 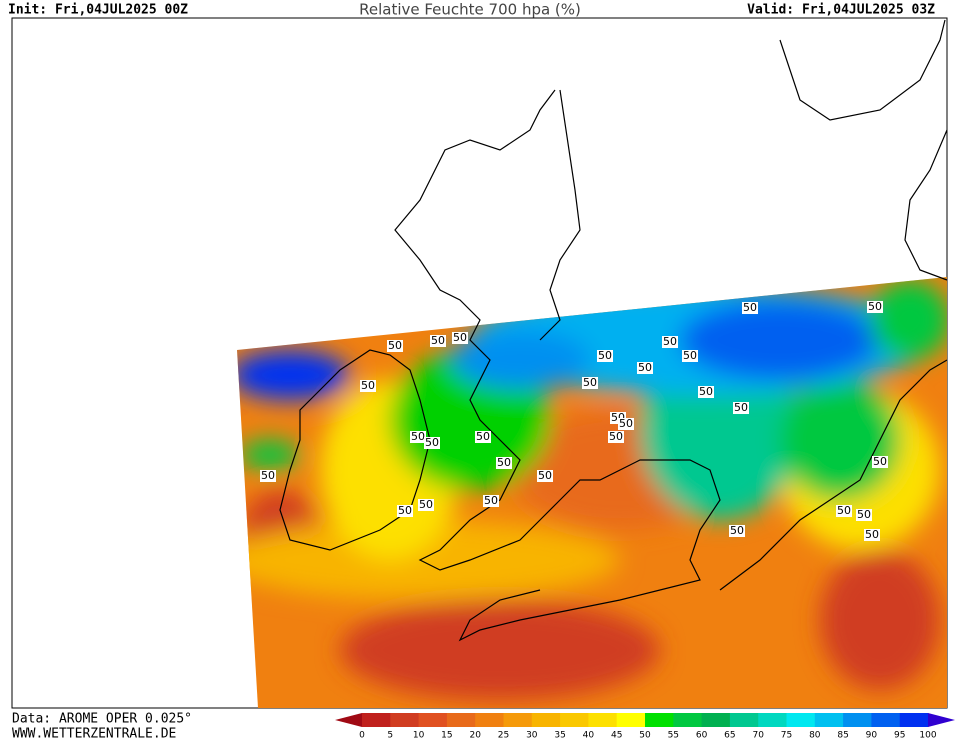 I want to click on colorbar-label: 20, so click(x=475, y=736).